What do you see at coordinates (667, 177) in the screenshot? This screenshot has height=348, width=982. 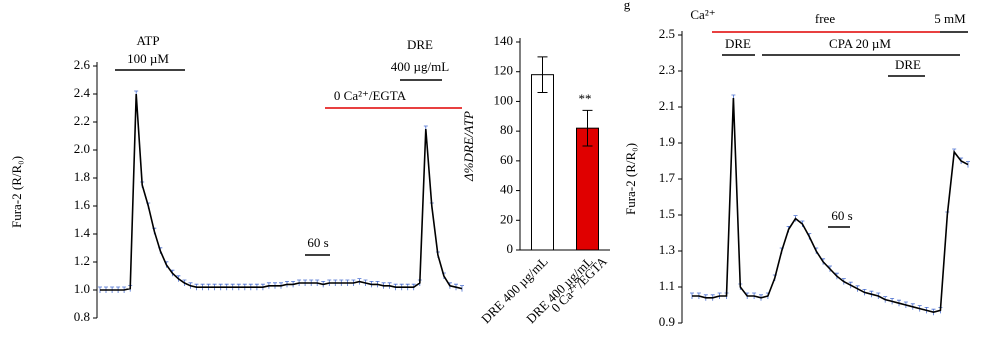 I see `y-tick-label: 1.7` at bounding box center [667, 177].